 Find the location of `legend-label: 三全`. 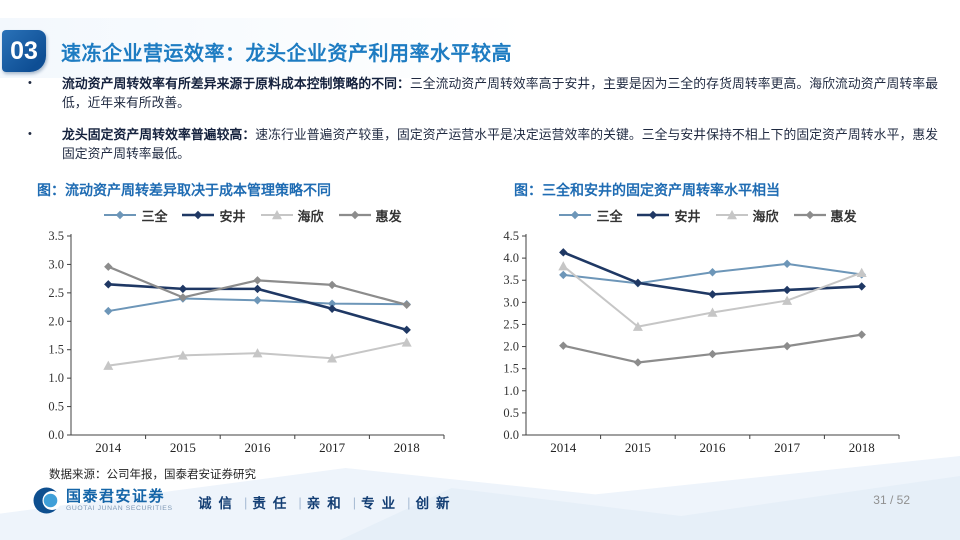

legend-label: 三全 is located at coordinates (609, 216).